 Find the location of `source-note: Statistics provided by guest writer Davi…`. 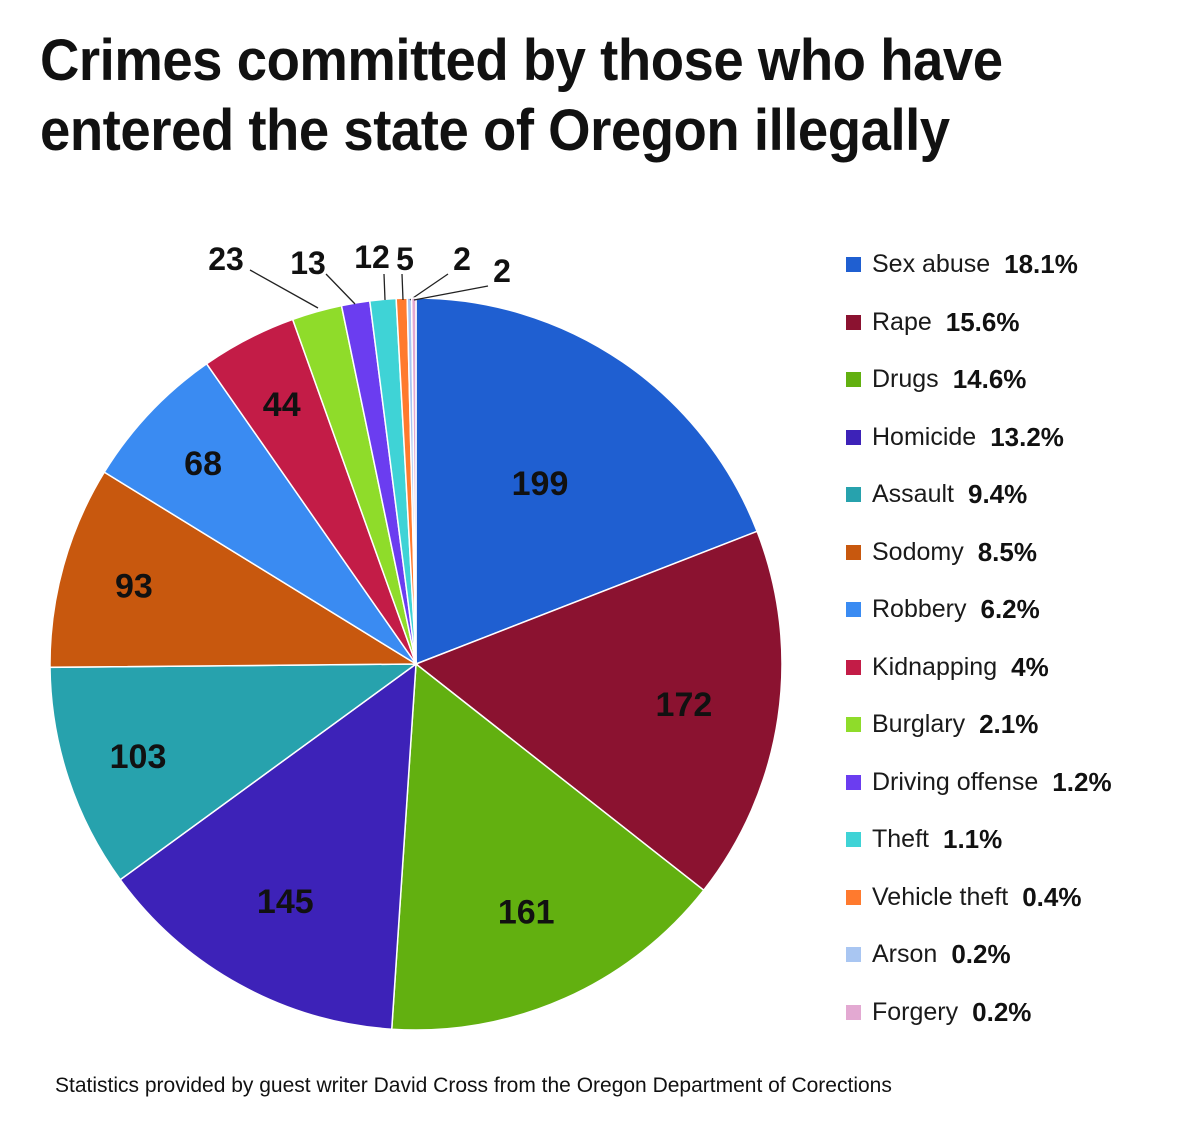

source-note: Statistics provided by guest writer Davi… is located at coordinates (473, 1085).